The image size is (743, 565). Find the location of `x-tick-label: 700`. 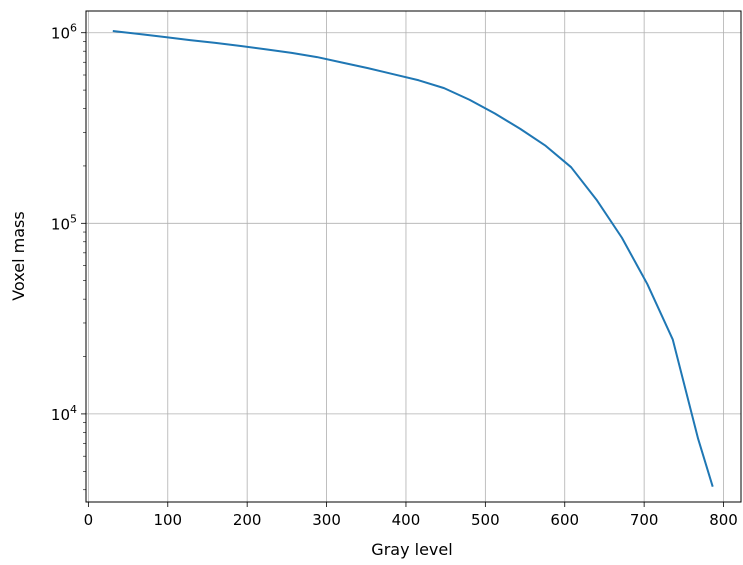

x-tick-label: 700 is located at coordinates (644, 520).